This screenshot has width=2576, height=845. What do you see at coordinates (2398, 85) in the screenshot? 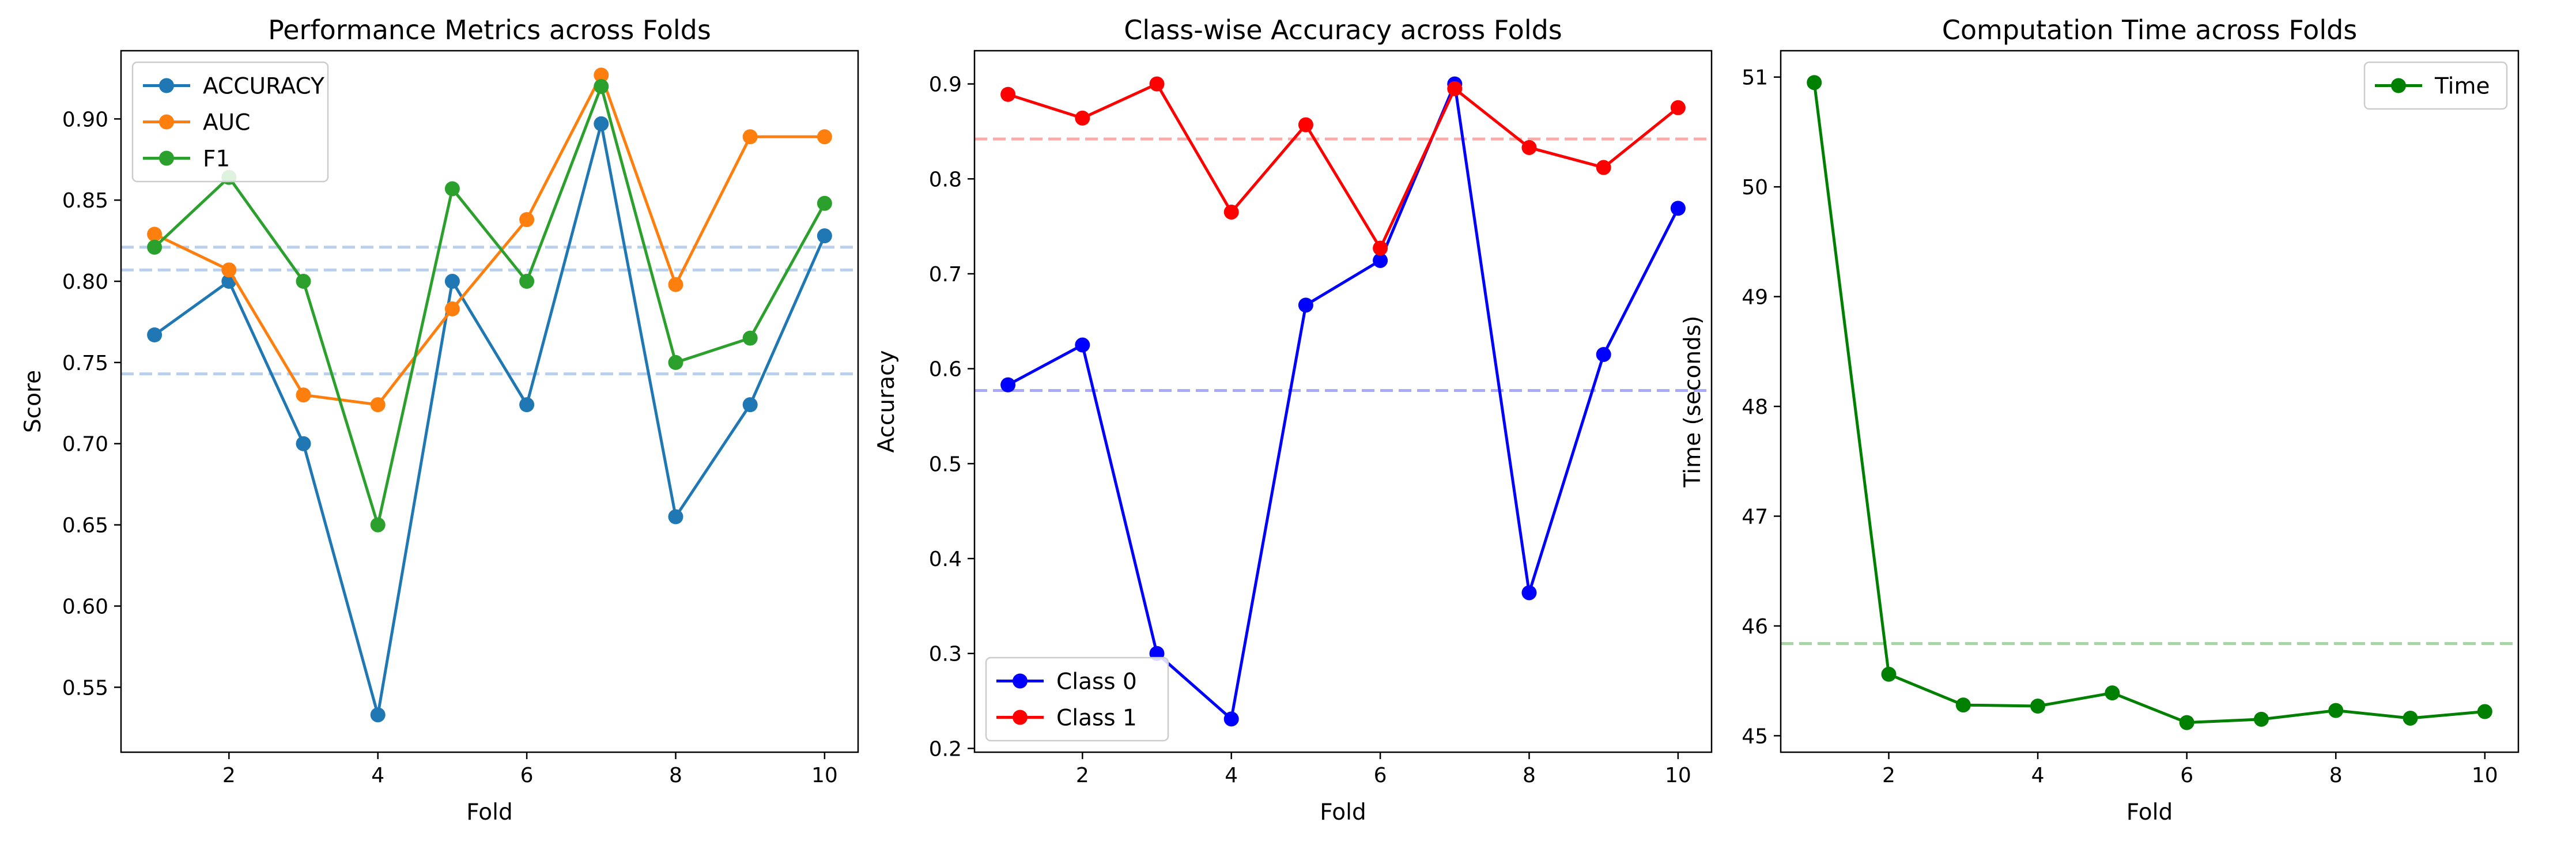
I see `legend-marker-time` at bounding box center [2398, 85].